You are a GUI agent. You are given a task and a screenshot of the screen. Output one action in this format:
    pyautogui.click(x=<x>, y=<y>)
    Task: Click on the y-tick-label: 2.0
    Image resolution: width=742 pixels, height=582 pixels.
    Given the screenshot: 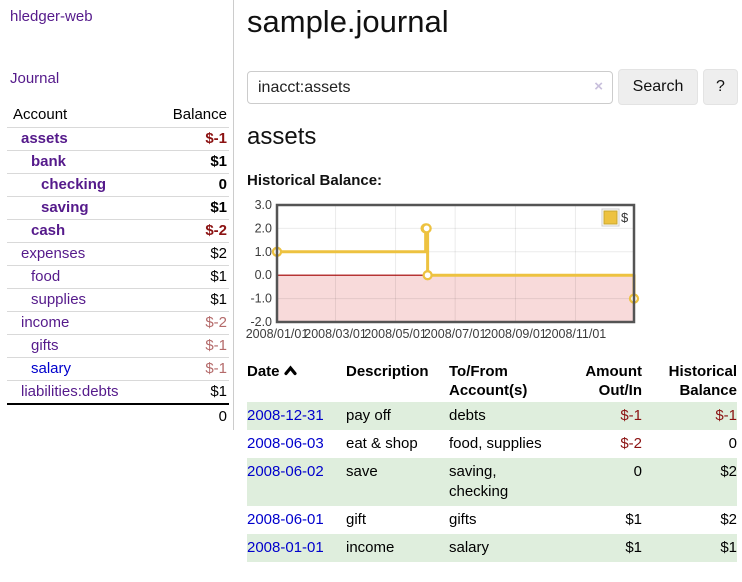 What is the action you would take?
    pyautogui.click(x=263, y=228)
    